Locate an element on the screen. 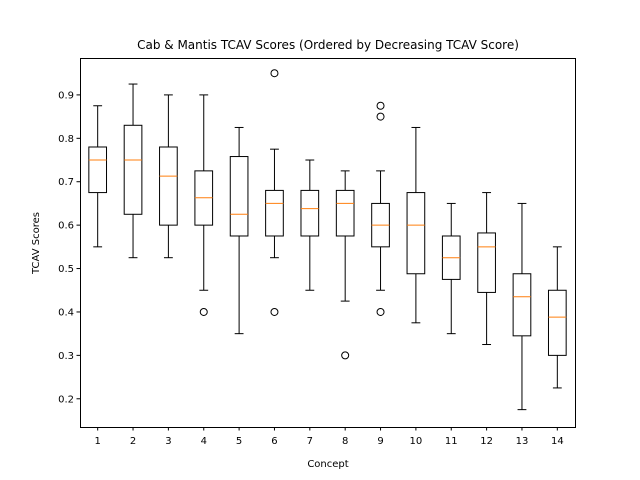 This screenshot has height=480, width=640. y-tick-label: 0.2 is located at coordinates (66, 399).